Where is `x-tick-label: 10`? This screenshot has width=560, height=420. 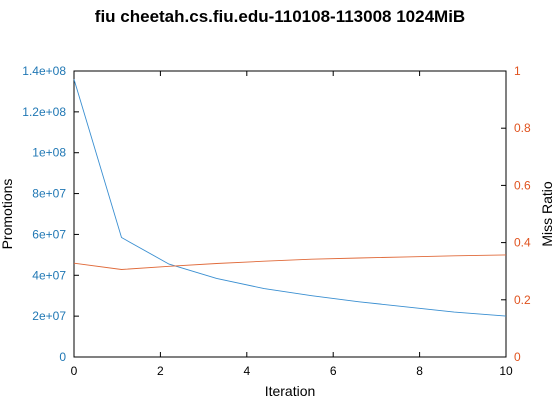
x-tick-label: 10 is located at coordinates (506, 371).